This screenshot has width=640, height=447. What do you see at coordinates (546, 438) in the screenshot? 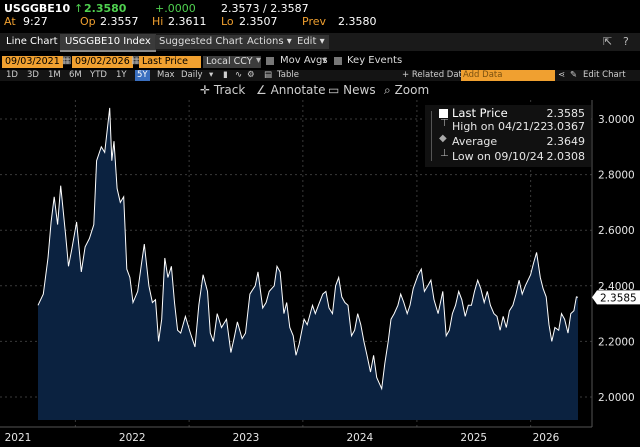
I see `x-tick-label: 2026` at bounding box center [546, 438].